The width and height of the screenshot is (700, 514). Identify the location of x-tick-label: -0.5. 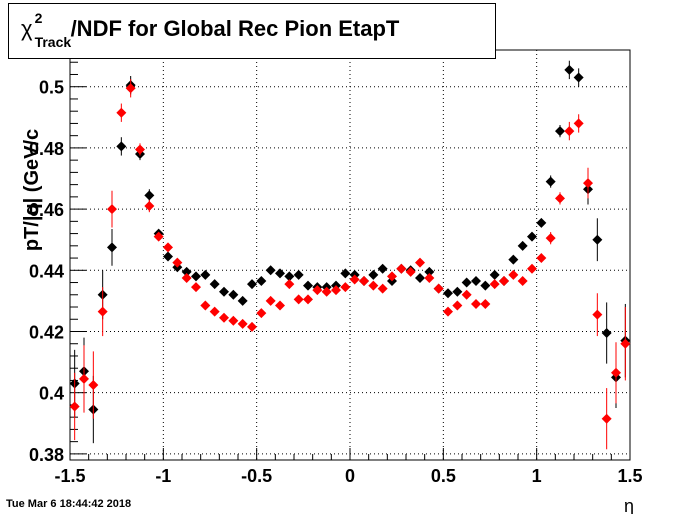
(256, 476).